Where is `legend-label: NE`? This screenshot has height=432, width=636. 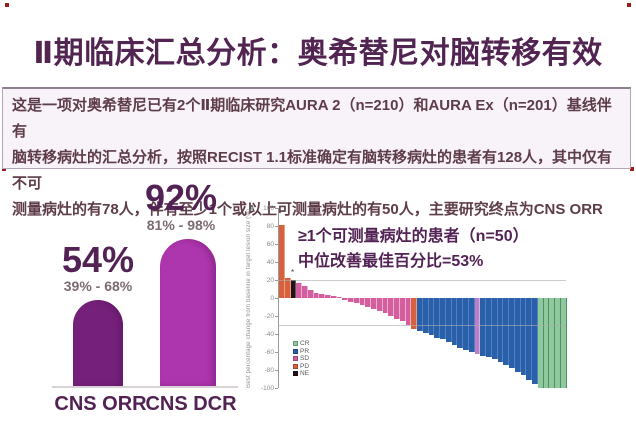 legend-label: NE is located at coordinates (305, 374).